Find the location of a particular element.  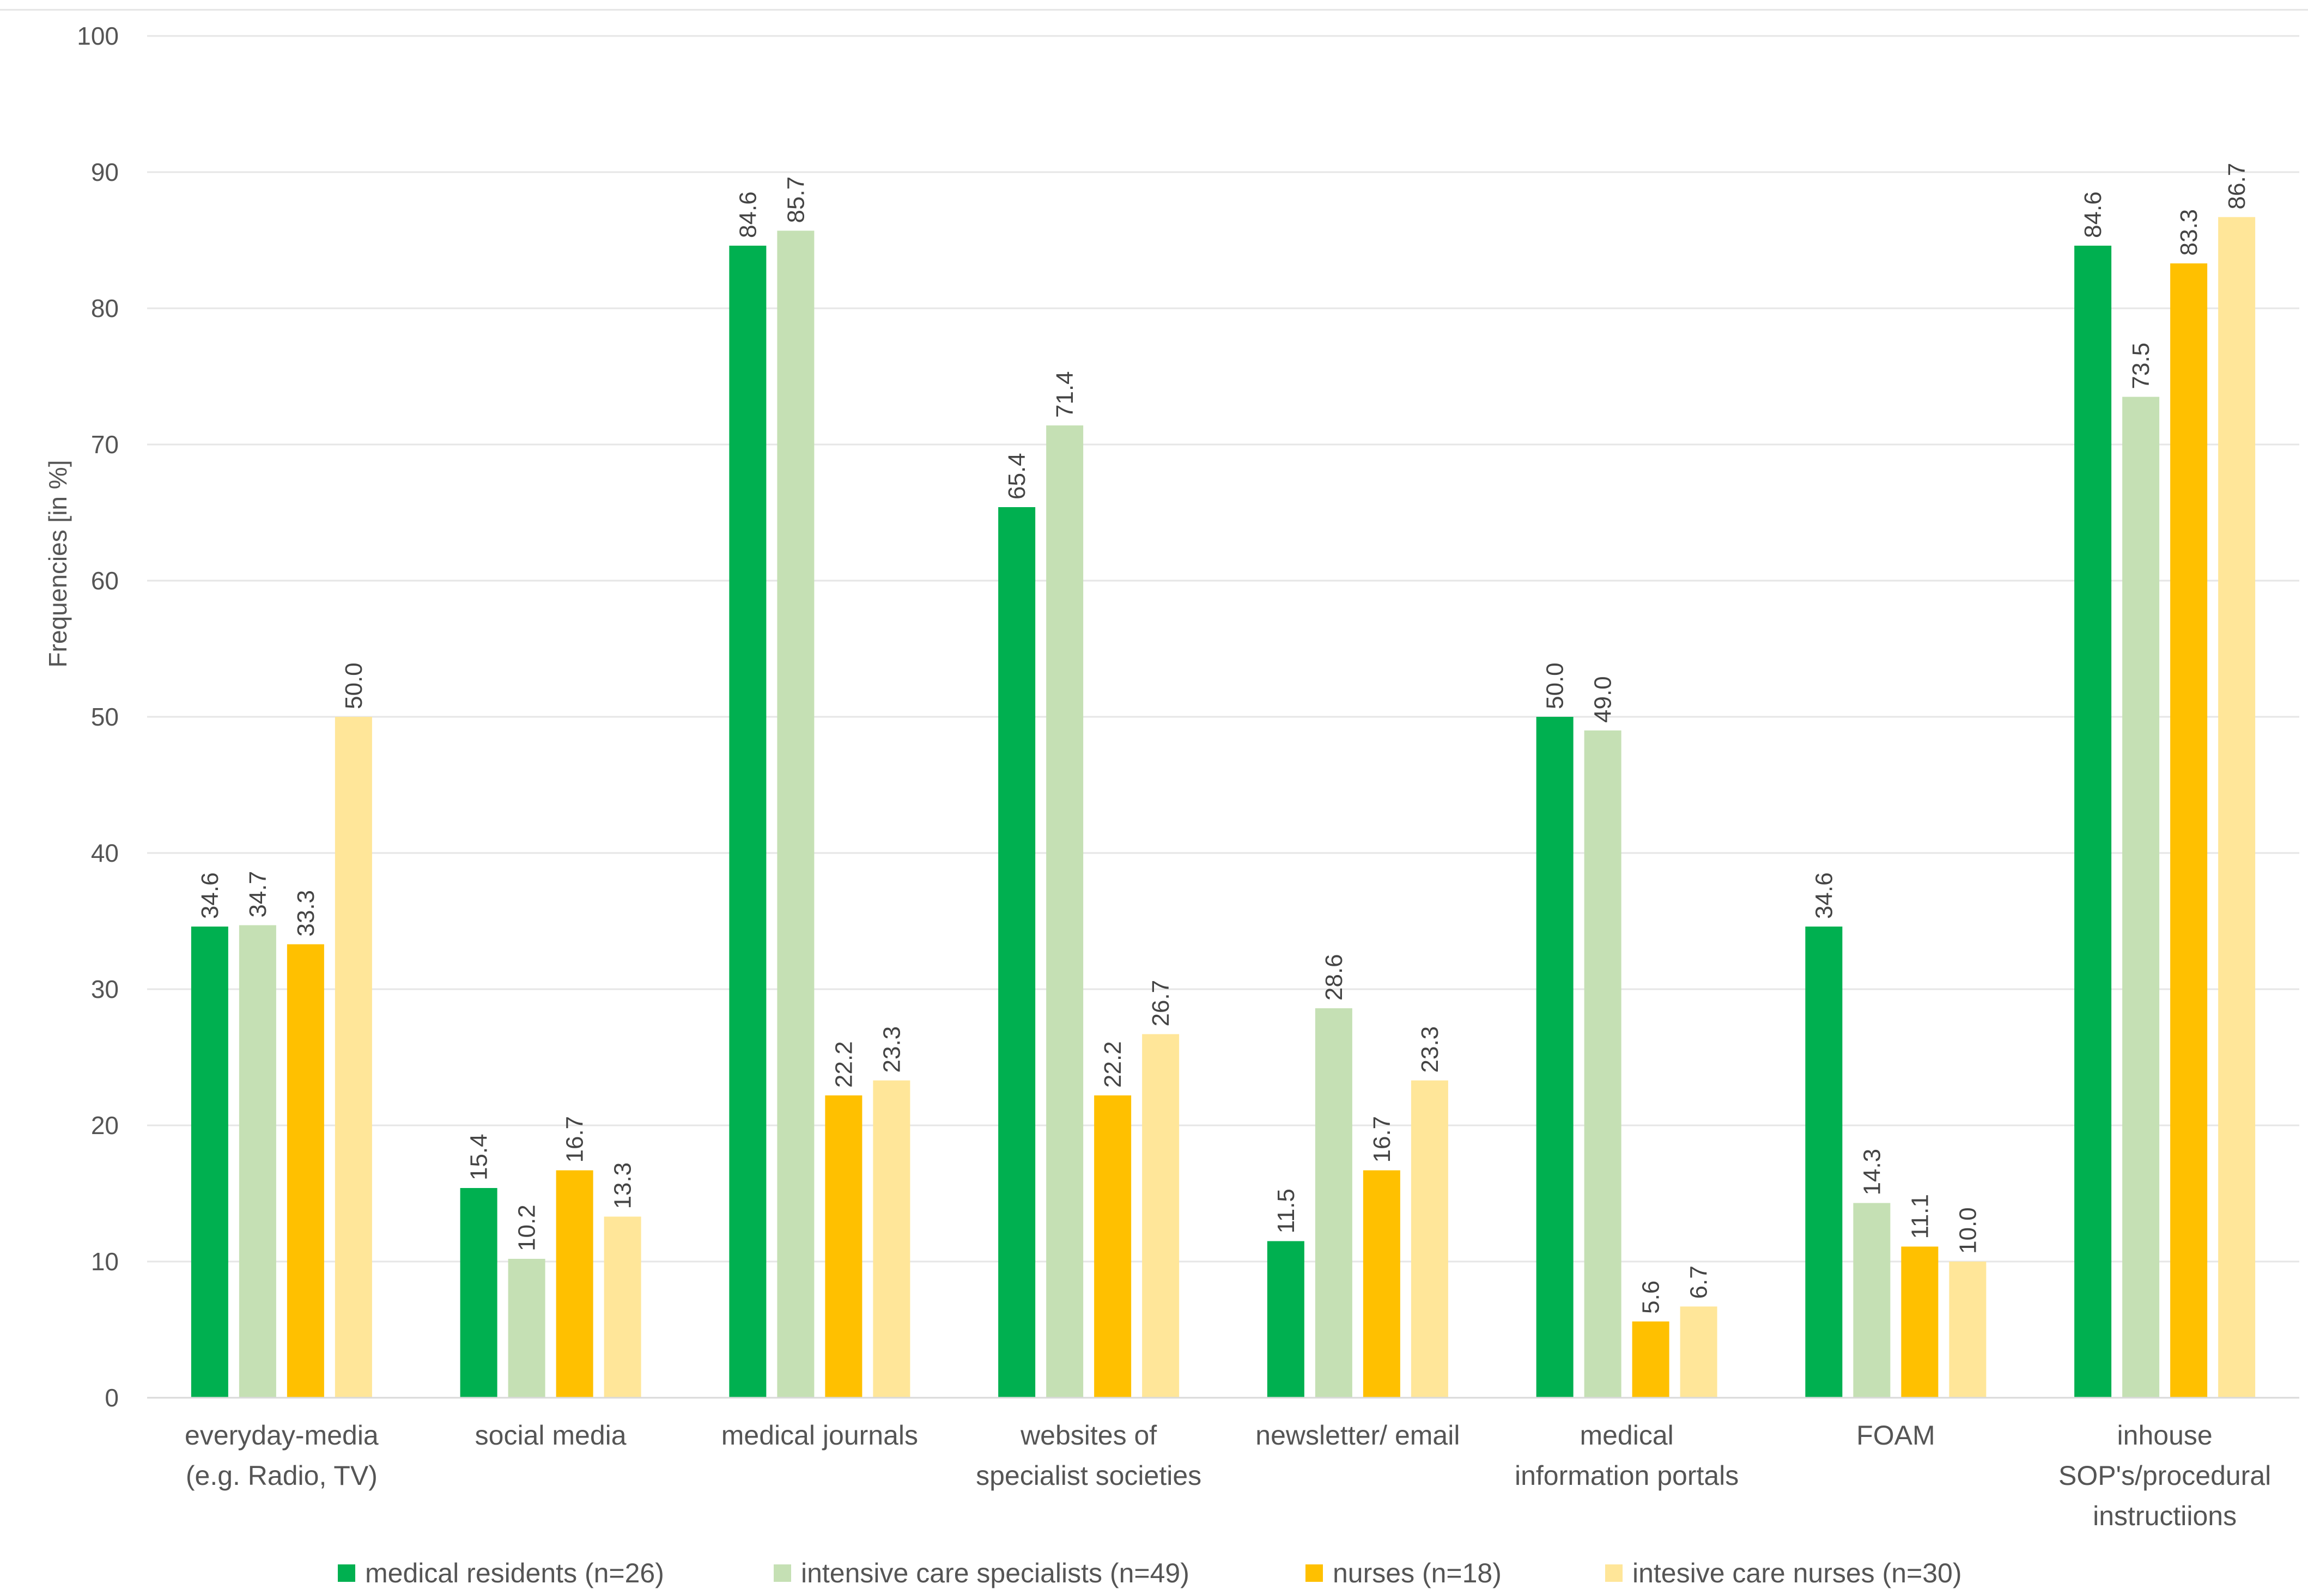

y-tick-label: 80 is located at coordinates (105, 308).